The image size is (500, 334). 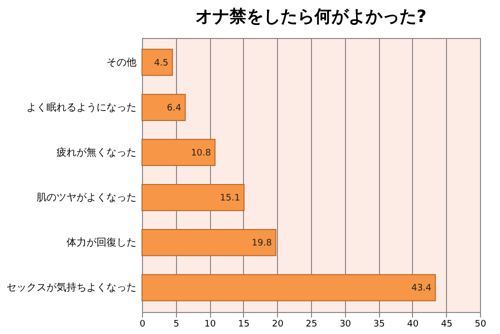 I want to click on x-tick-label: 35, so click(x=379, y=325).